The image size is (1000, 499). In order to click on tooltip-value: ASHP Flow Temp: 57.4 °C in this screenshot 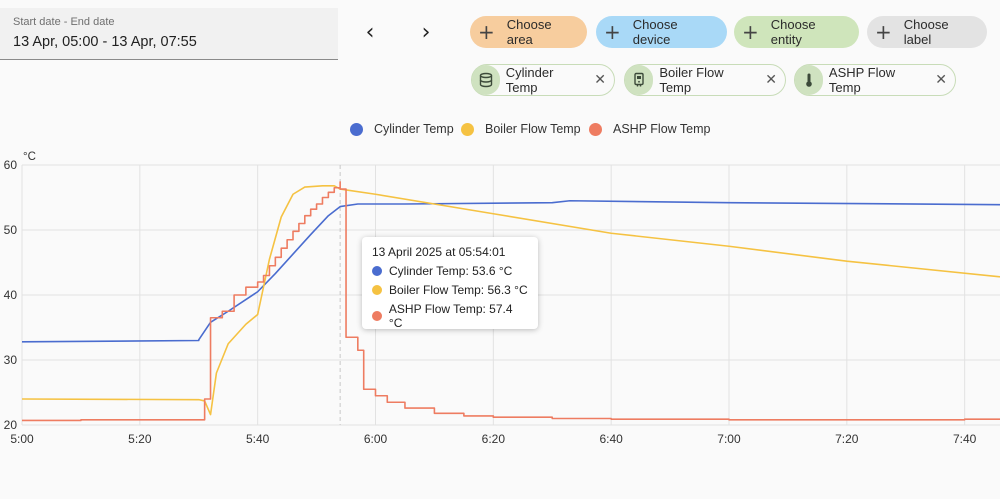, I will do `click(450, 316)`.